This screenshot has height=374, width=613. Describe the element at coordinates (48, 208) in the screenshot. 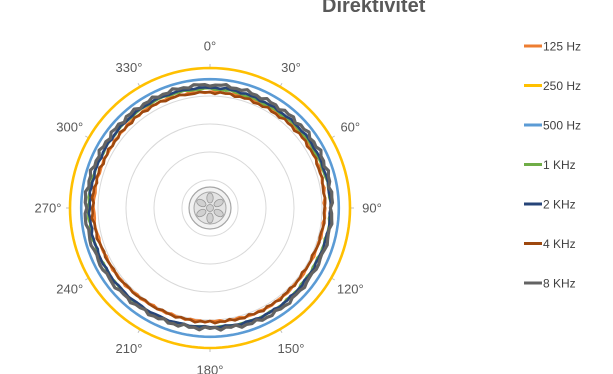

I see `angle-label-270: 270°` at that location.